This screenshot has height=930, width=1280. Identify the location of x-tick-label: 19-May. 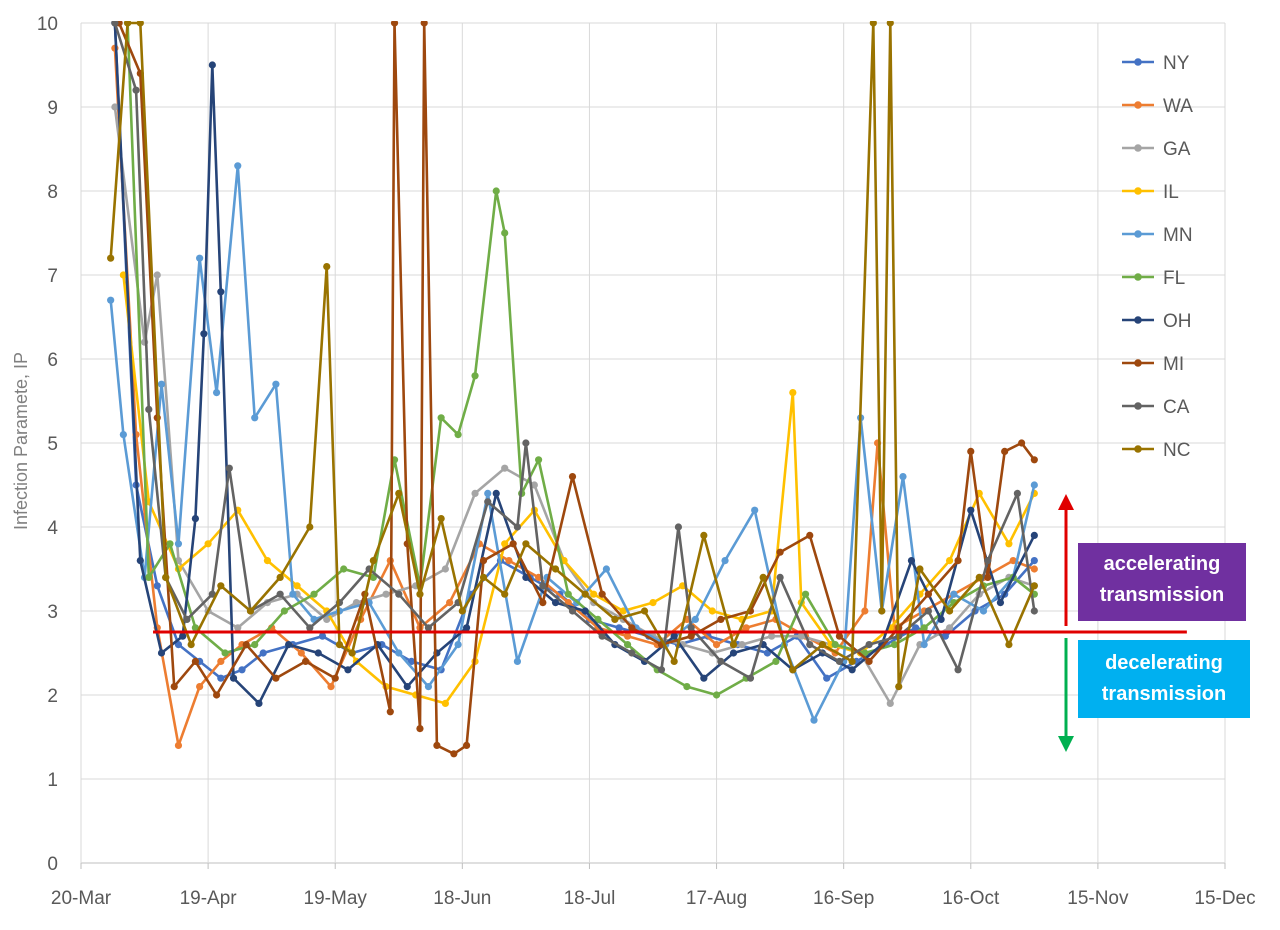
(336, 898).